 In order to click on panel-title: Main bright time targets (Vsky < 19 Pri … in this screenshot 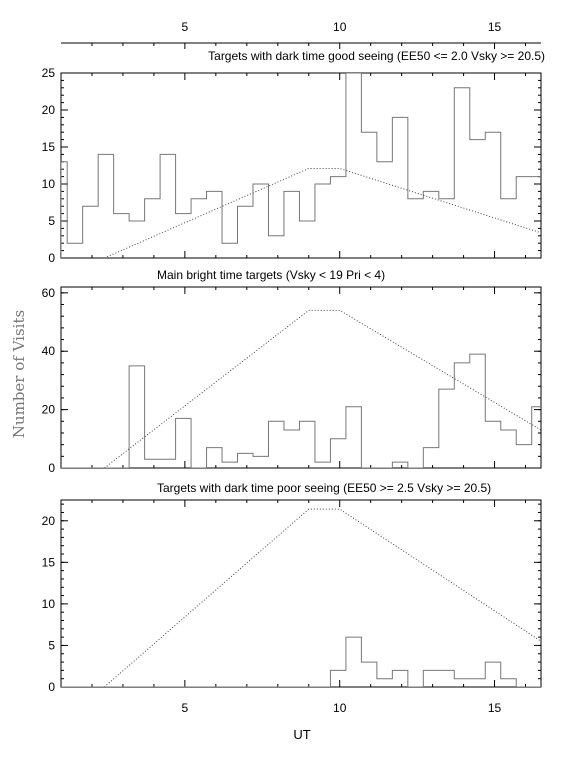, I will do `click(271, 275)`.